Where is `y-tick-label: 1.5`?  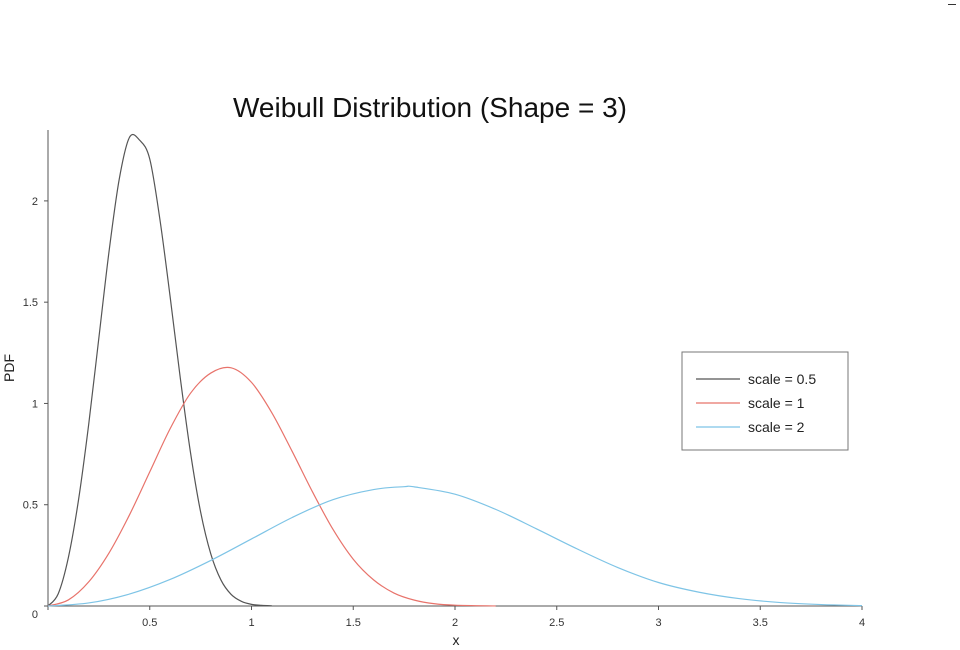 y-tick-label: 1.5 is located at coordinates (30, 303).